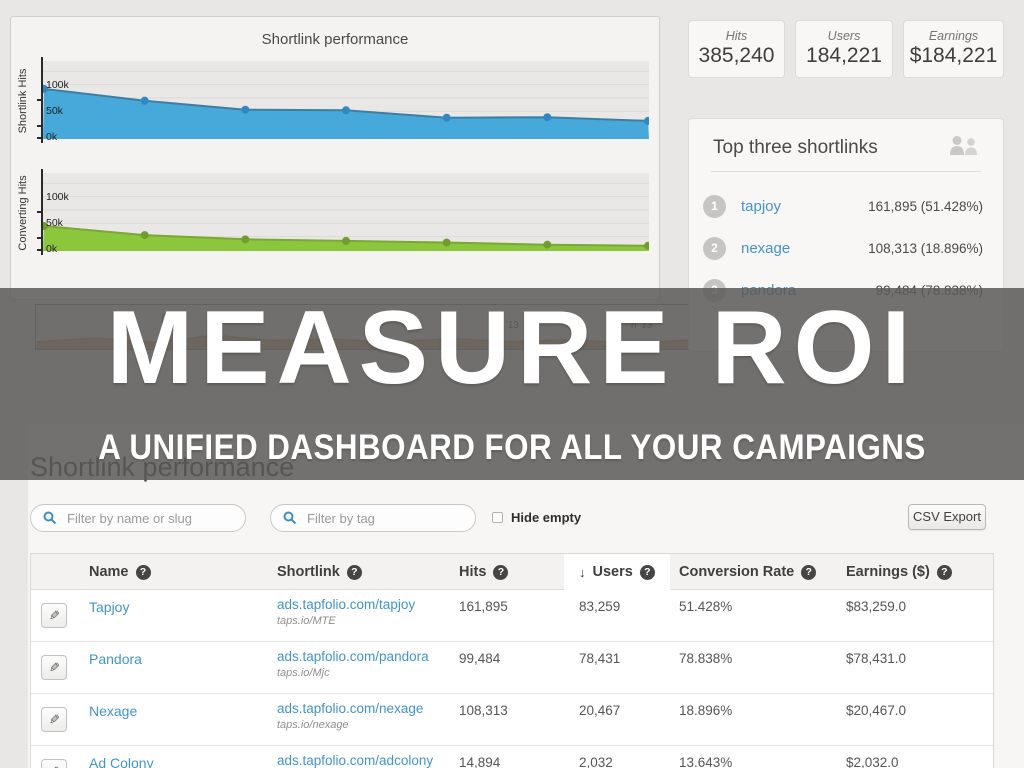 The height and width of the screenshot is (768, 1024). I want to click on row-name-link: Nexage, so click(113, 711).